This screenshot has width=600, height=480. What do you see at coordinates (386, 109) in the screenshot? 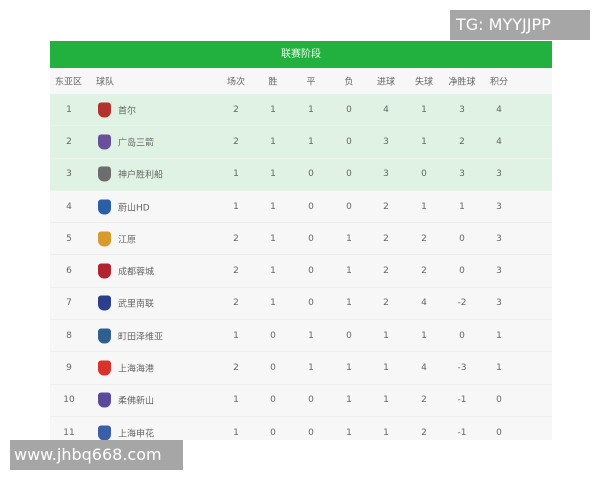
I see `stat-gf: 4` at bounding box center [386, 109].